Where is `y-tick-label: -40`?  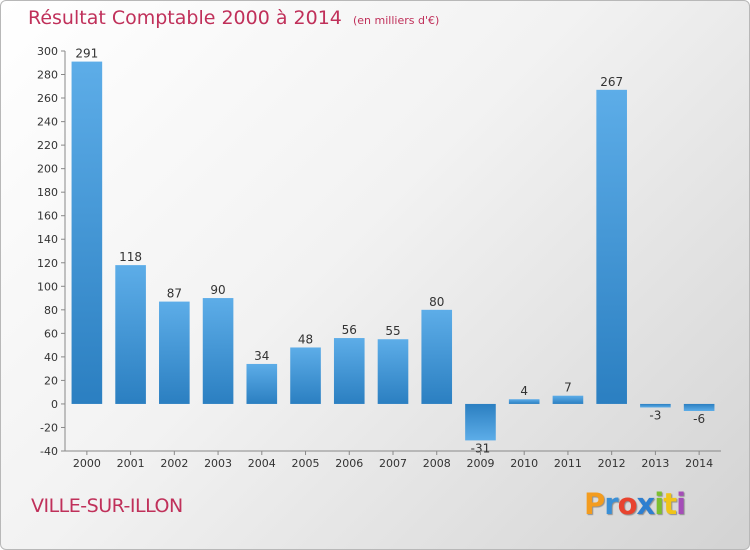
y-tick-label: -40 is located at coordinates (49, 451).